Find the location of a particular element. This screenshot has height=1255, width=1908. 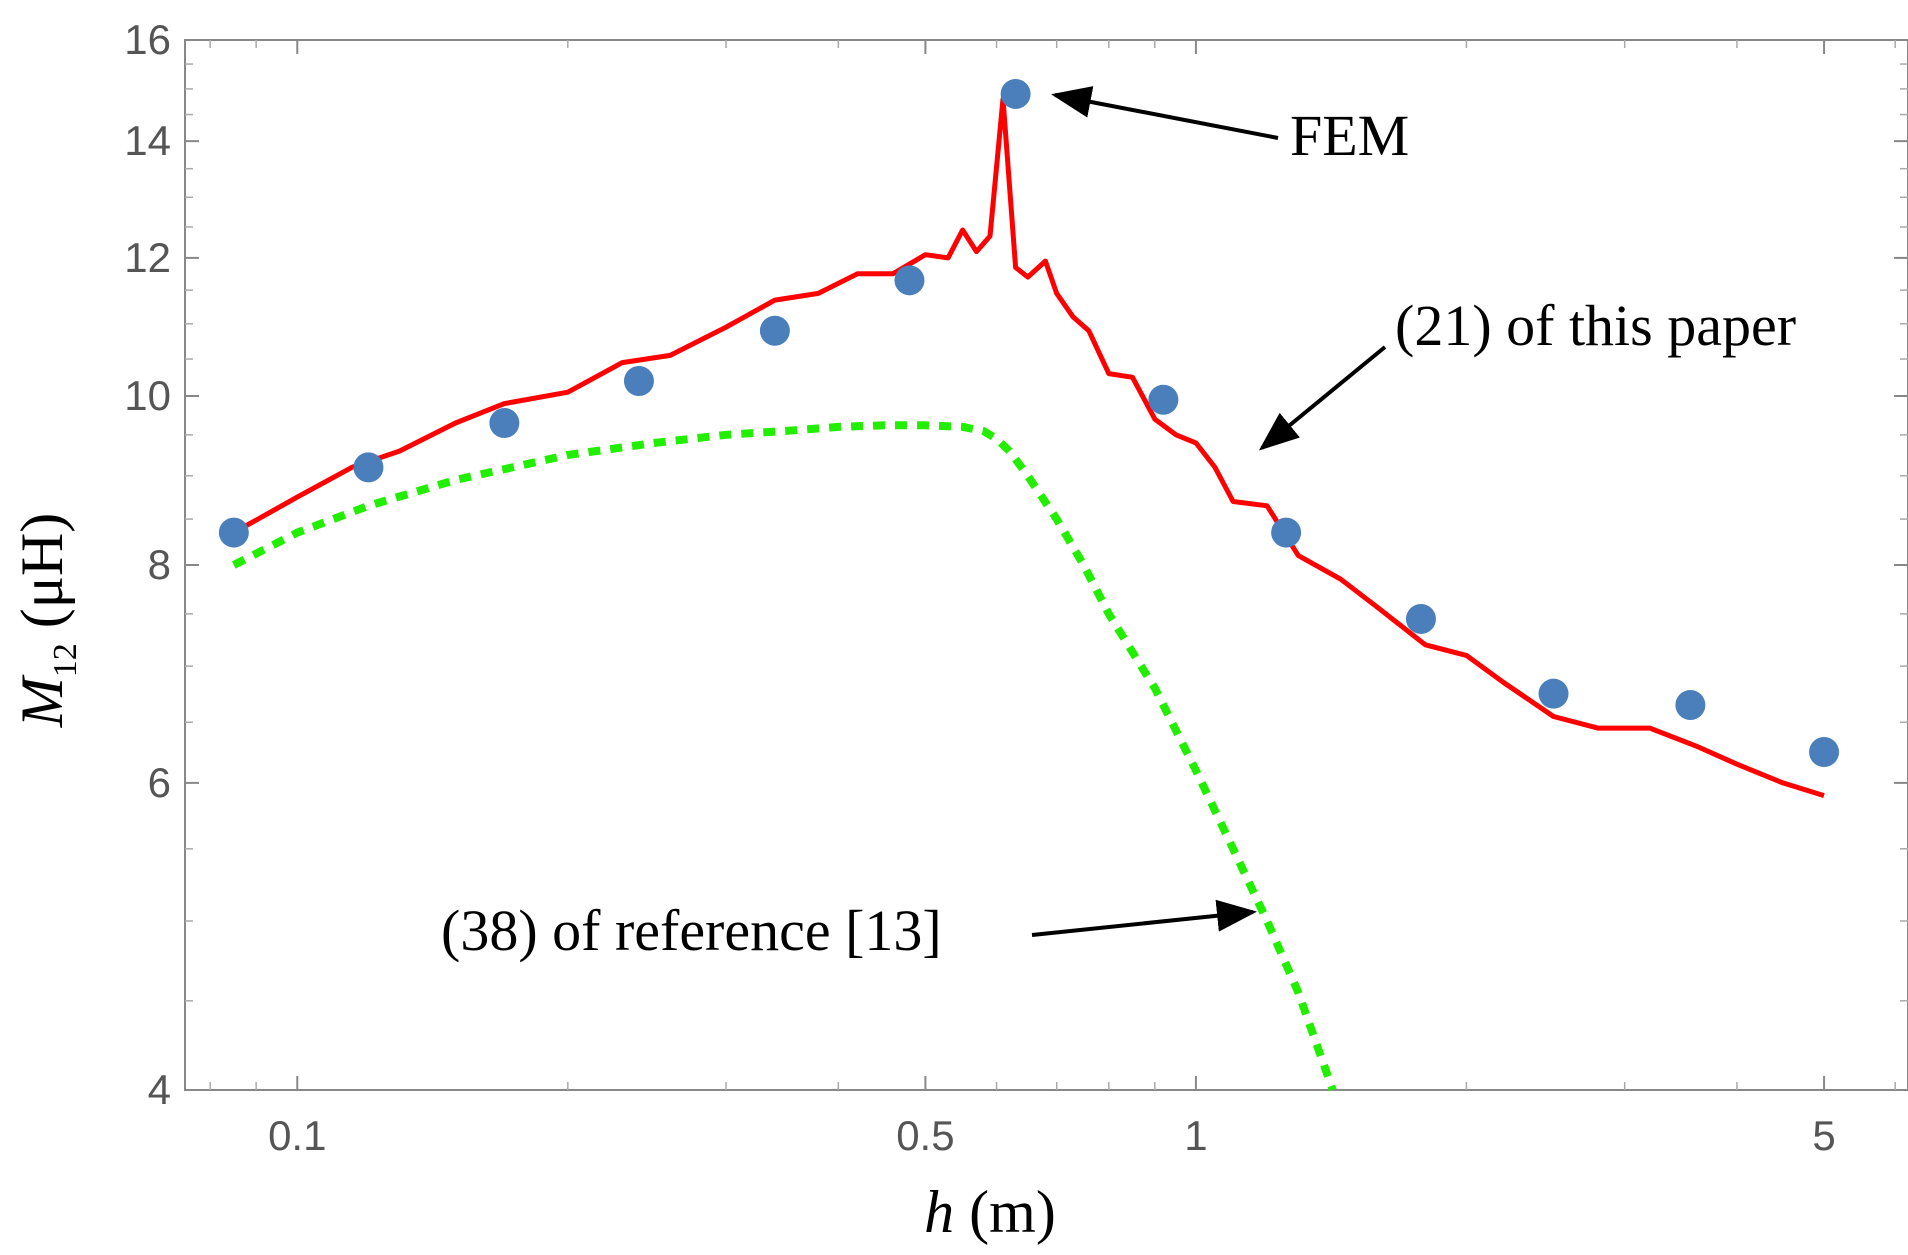

x-tick-labels: 0.1 0.5 1 5 is located at coordinates (1052, 1135).